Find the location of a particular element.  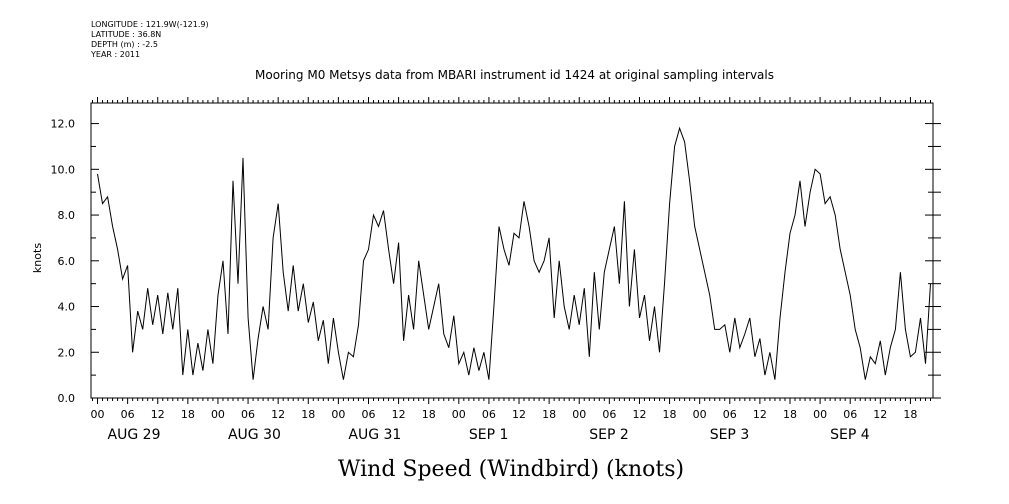

date-label: AUG 30 is located at coordinates (254, 435).